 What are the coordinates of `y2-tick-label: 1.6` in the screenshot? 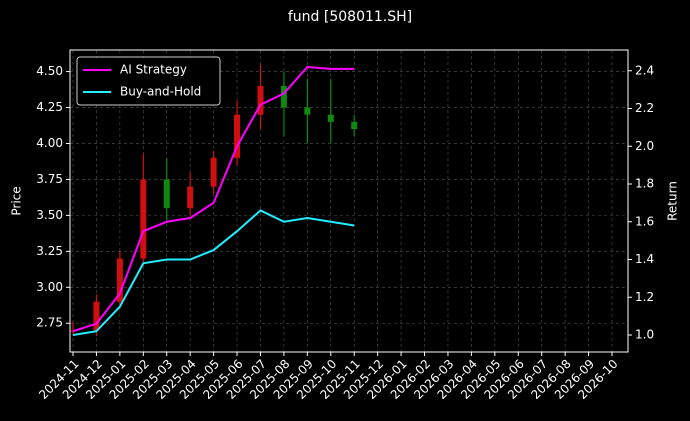 It's located at (644, 221).